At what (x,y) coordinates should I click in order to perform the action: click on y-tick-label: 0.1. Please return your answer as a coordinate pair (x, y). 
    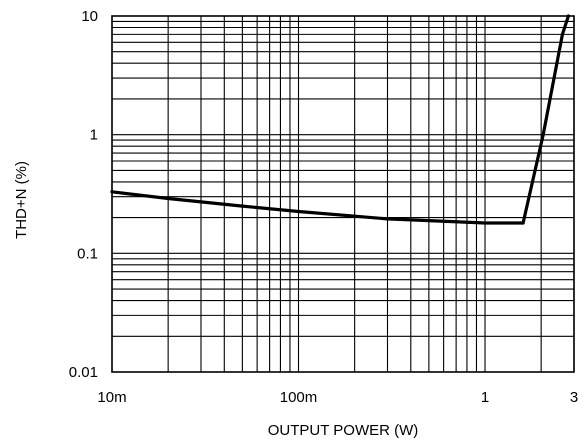
    Looking at the image, I should click on (87, 253).